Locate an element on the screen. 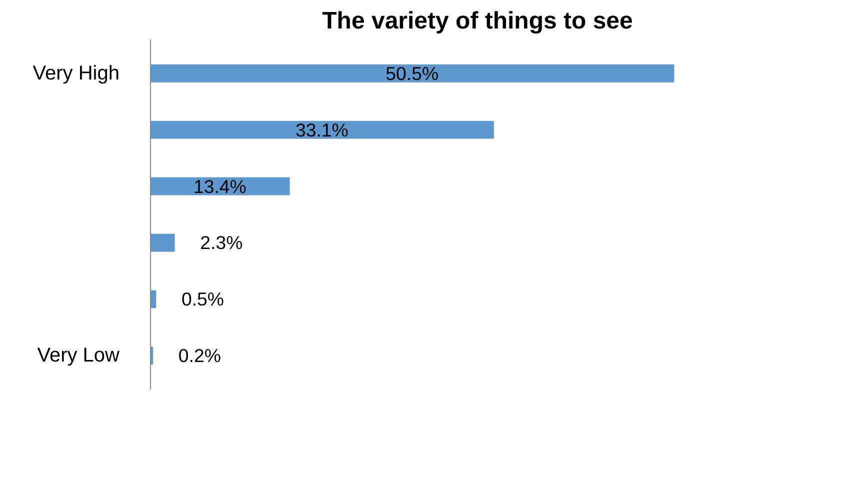  data-label: 0.5% is located at coordinates (203, 299).